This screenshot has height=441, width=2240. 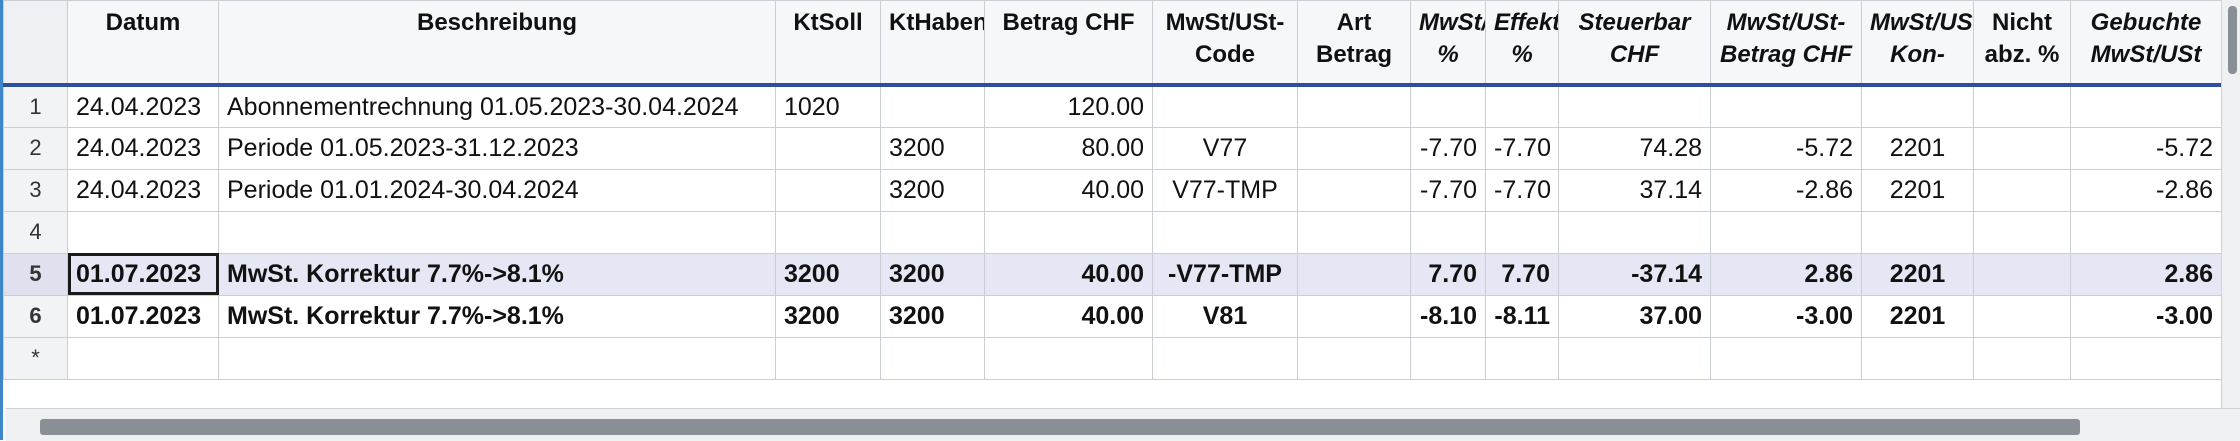 I want to click on cell-betrag, so click(x=1068, y=232).